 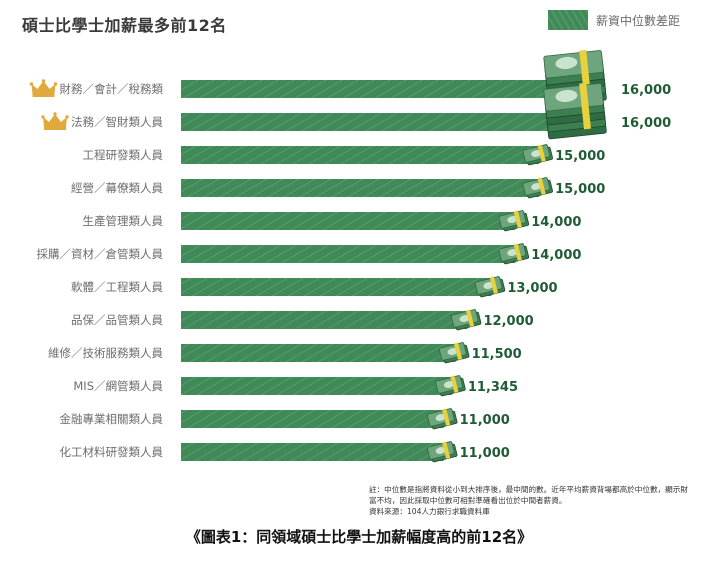 What do you see at coordinates (575, 111) in the screenshot?
I see `money-stack-icon` at bounding box center [575, 111].